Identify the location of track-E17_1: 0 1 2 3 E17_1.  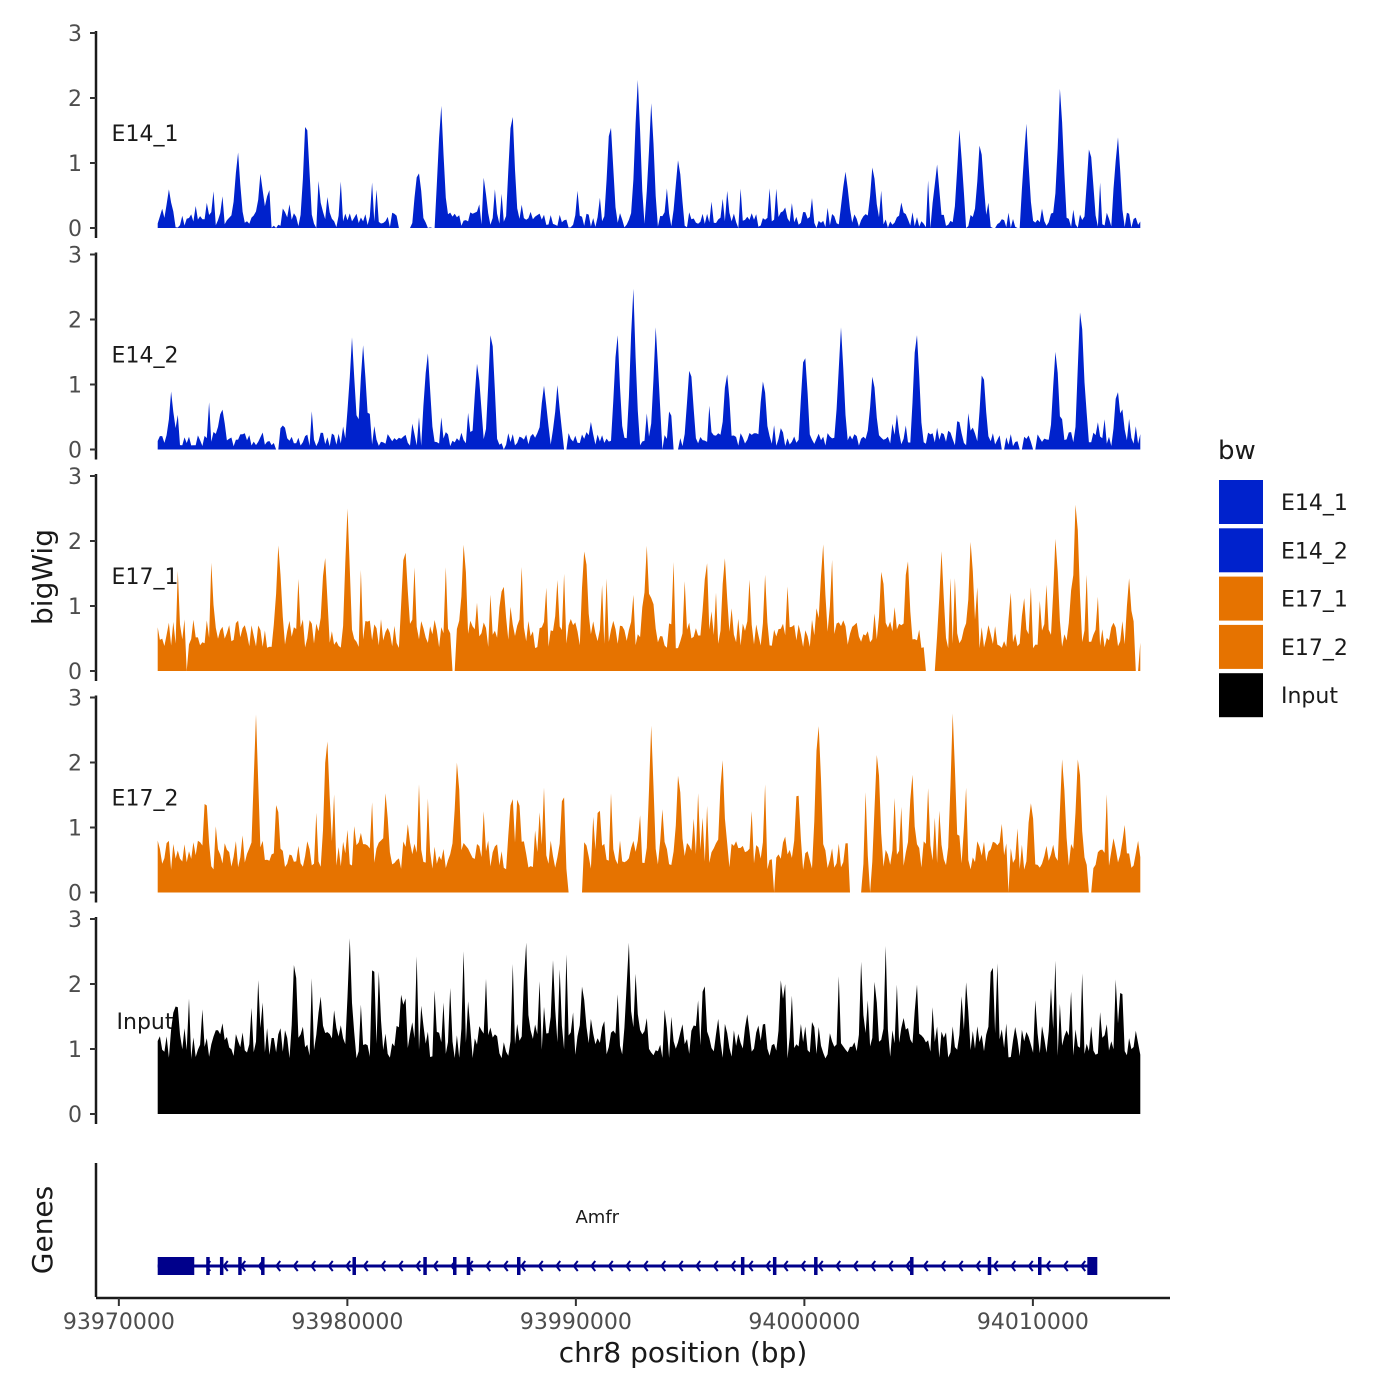
(604, 575).